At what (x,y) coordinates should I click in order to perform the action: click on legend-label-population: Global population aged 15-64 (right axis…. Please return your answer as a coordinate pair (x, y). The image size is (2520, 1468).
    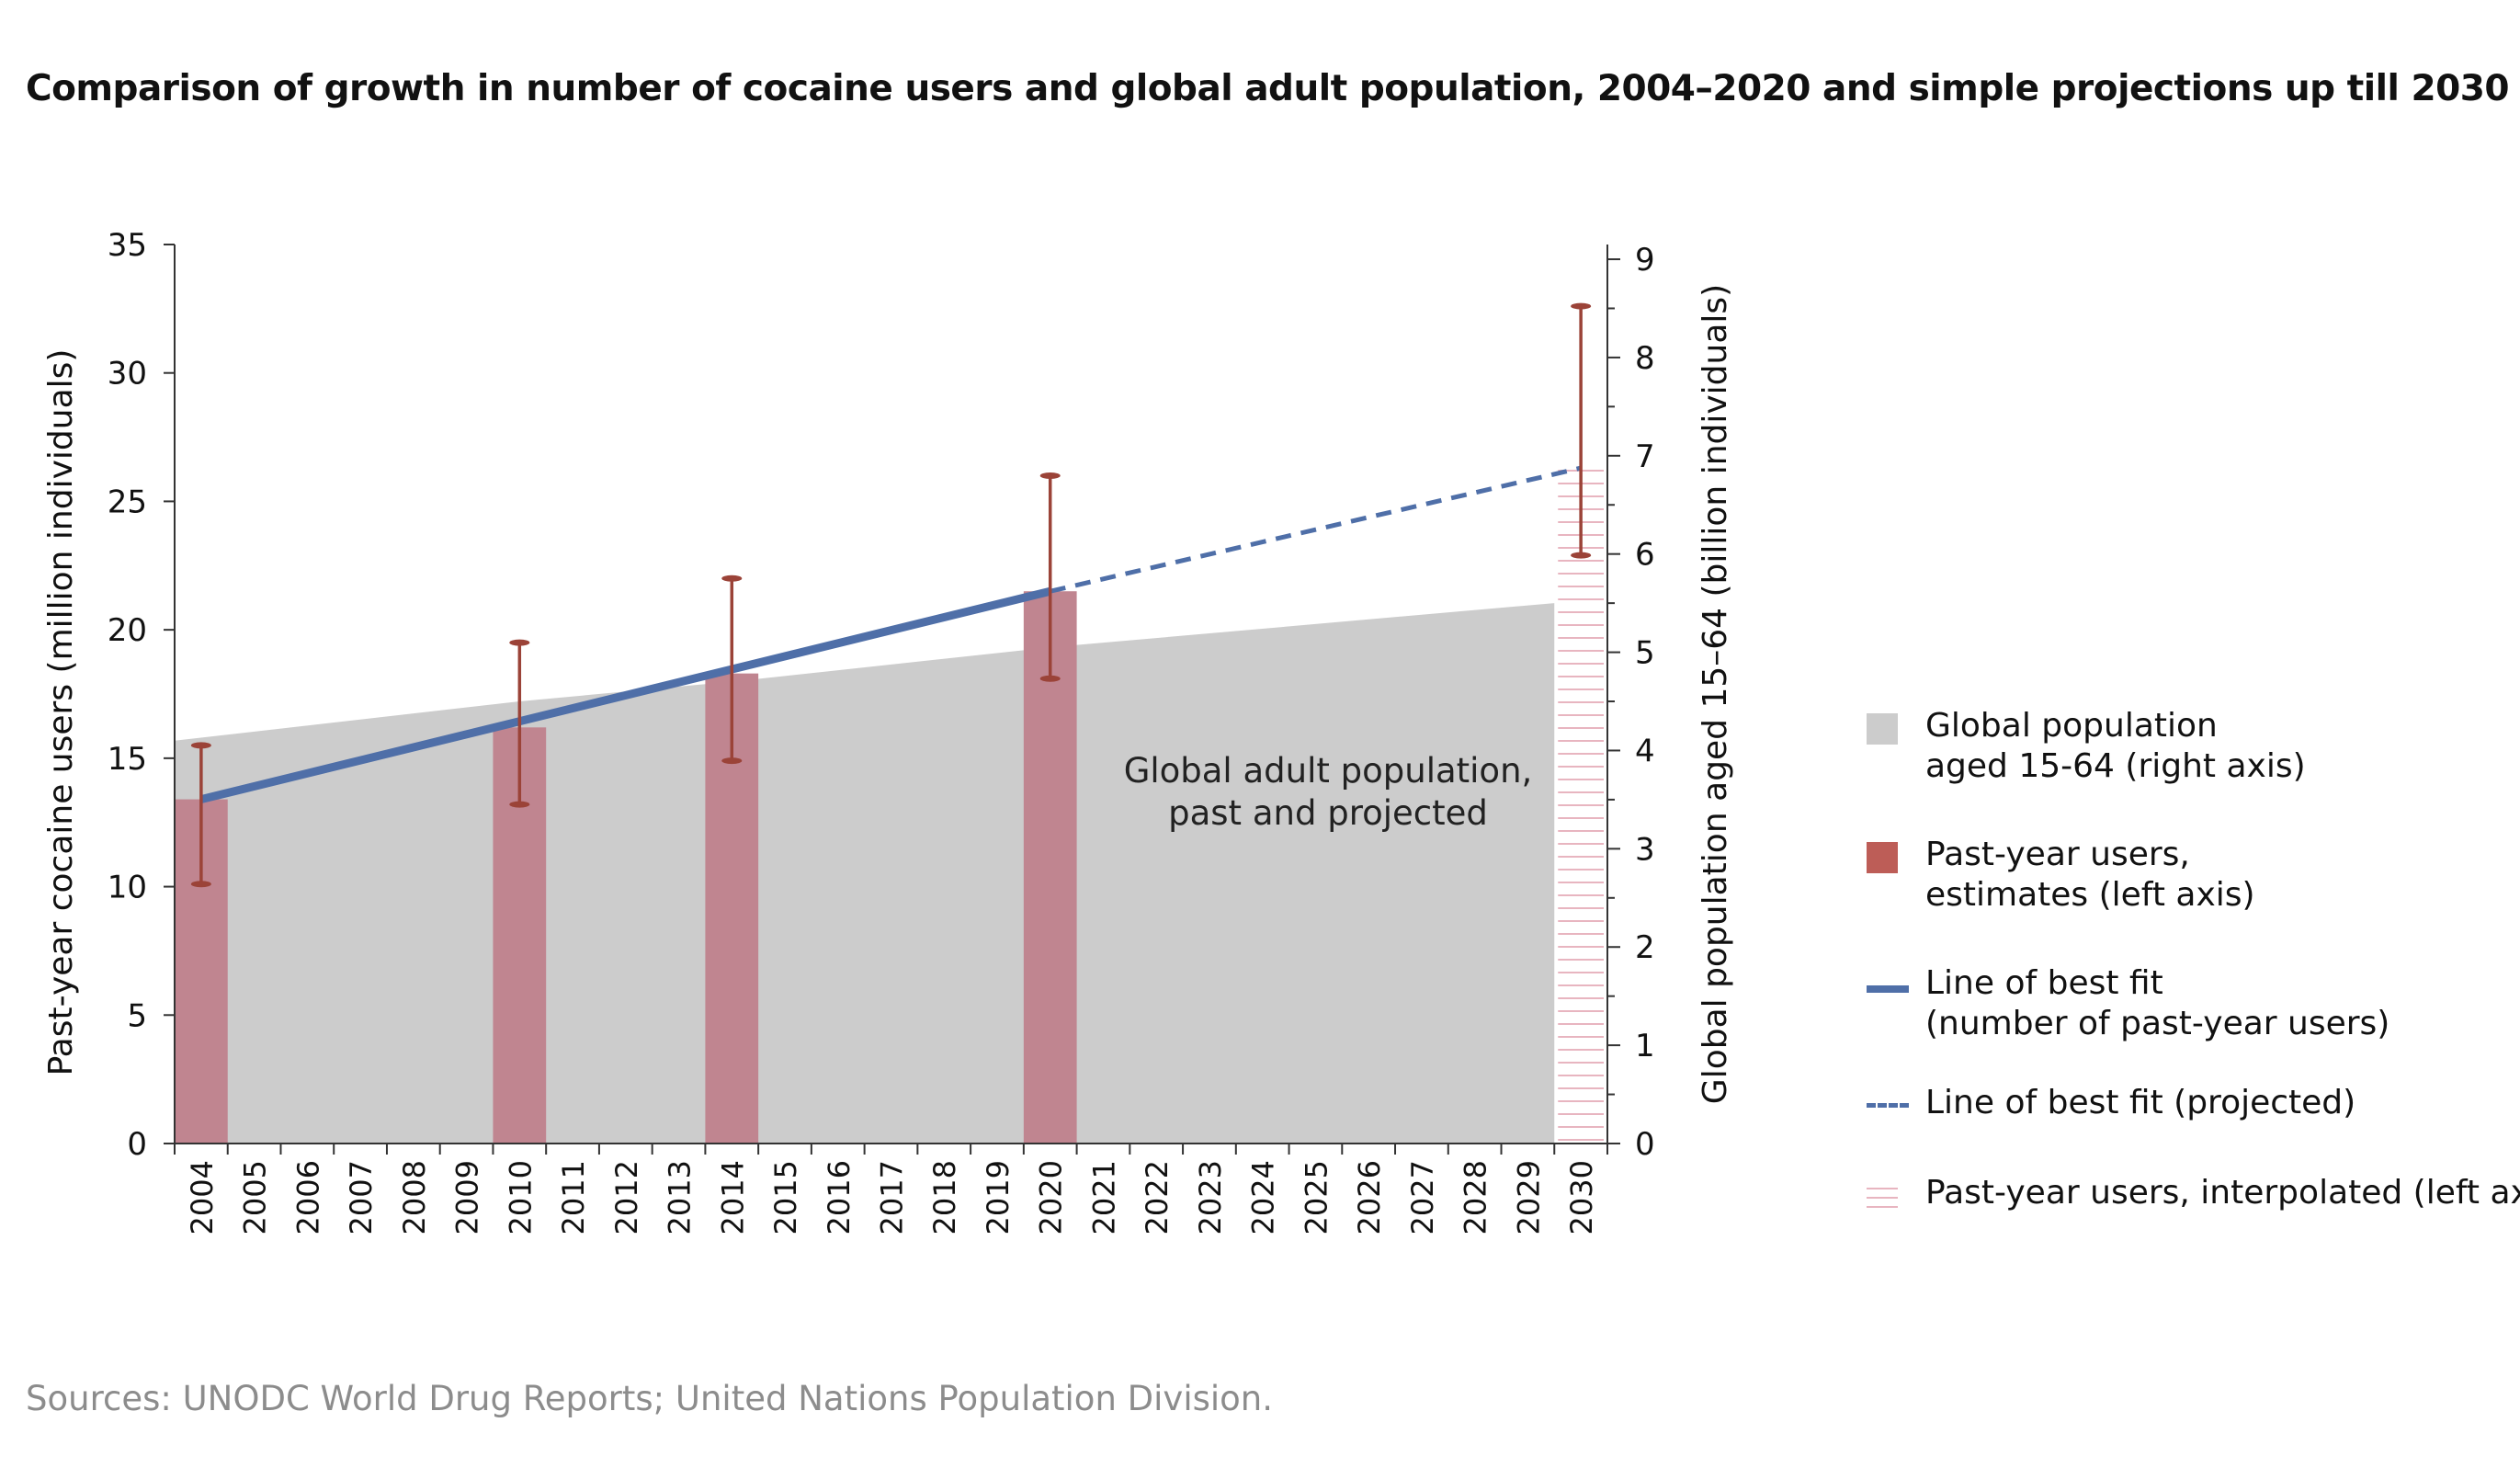
    Looking at the image, I should click on (2115, 746).